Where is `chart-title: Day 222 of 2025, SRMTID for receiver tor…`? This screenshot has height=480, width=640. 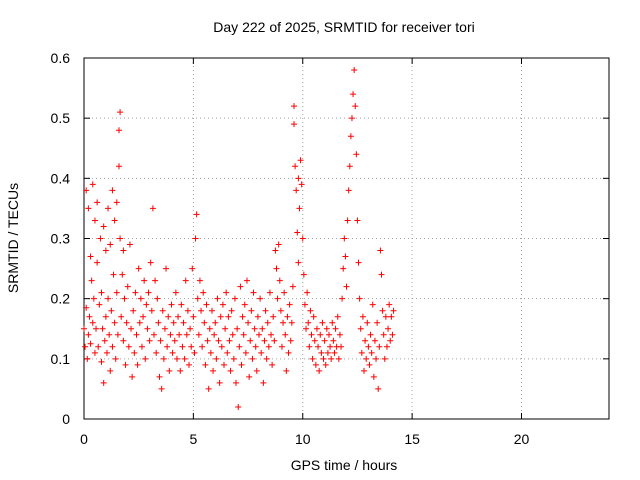 chart-title: Day 222 of 2025, SRMTID for receiver tor… is located at coordinates (343, 27).